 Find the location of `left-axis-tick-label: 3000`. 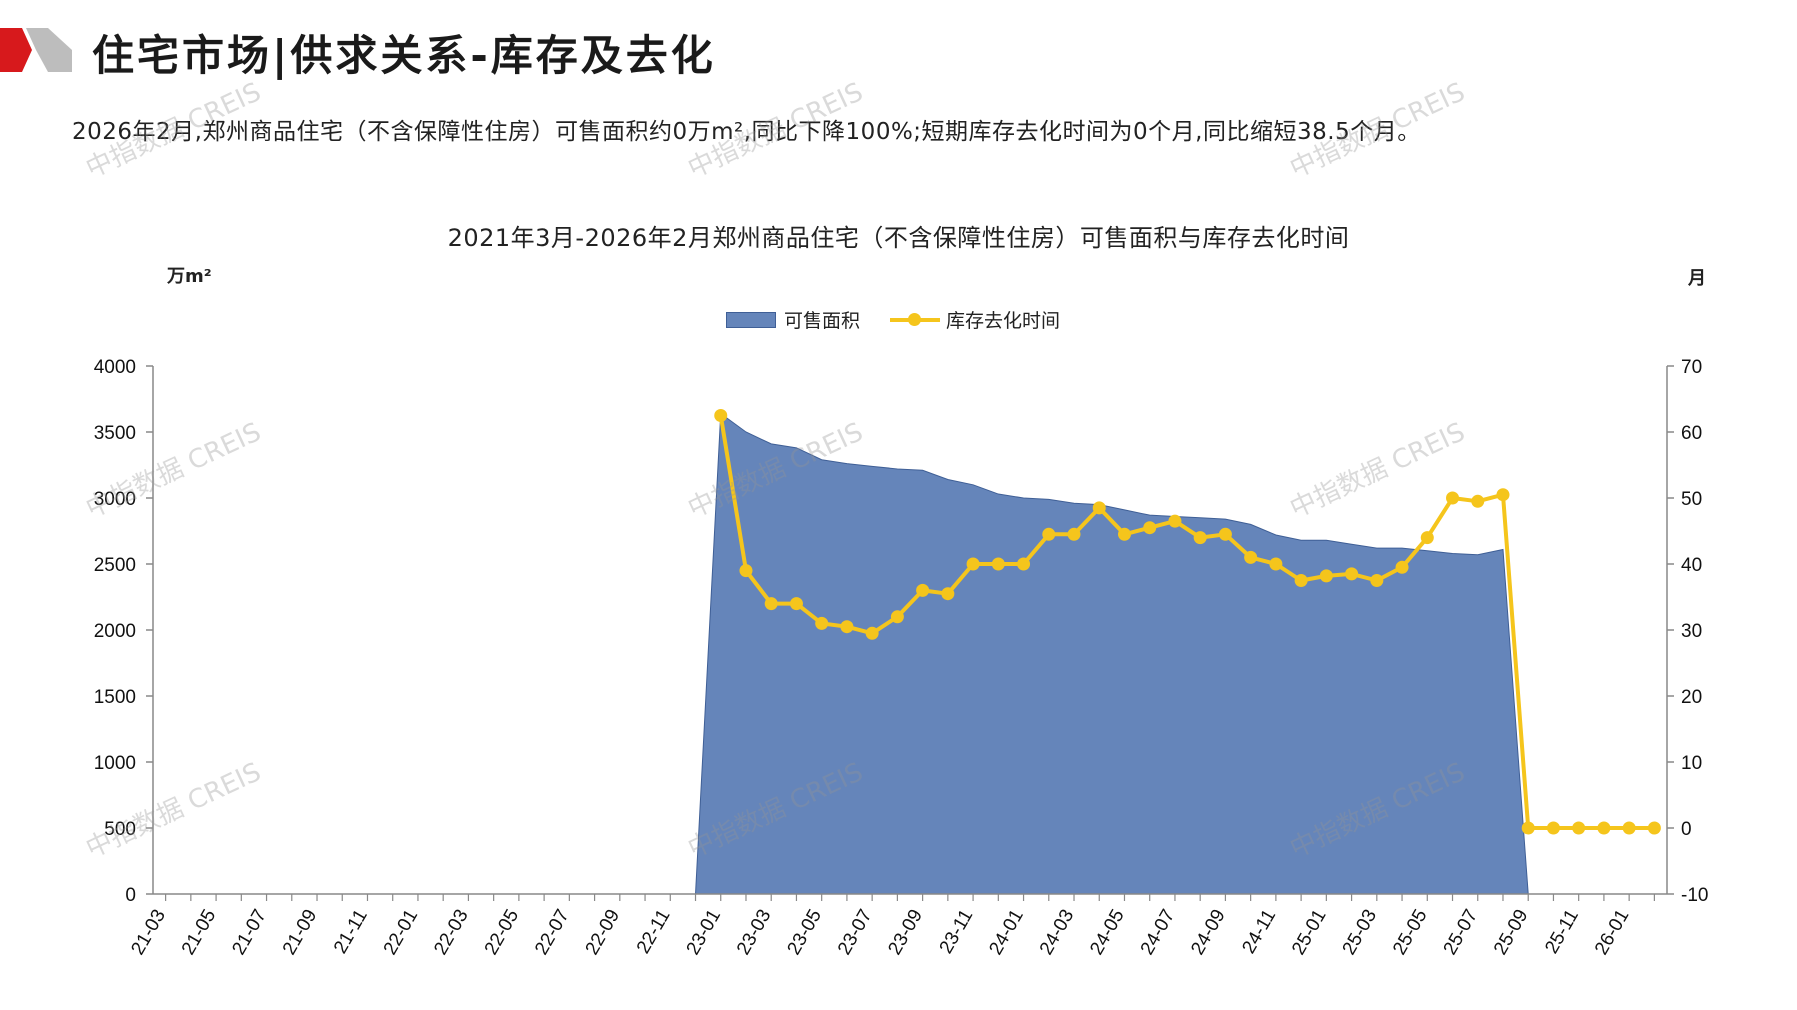

left-axis-tick-label: 3000 is located at coordinates (115, 499).